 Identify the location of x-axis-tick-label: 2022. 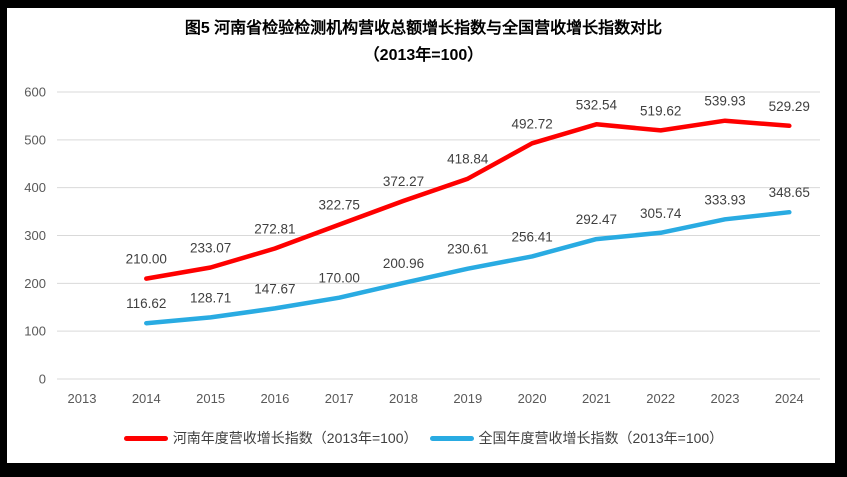
(660, 398).